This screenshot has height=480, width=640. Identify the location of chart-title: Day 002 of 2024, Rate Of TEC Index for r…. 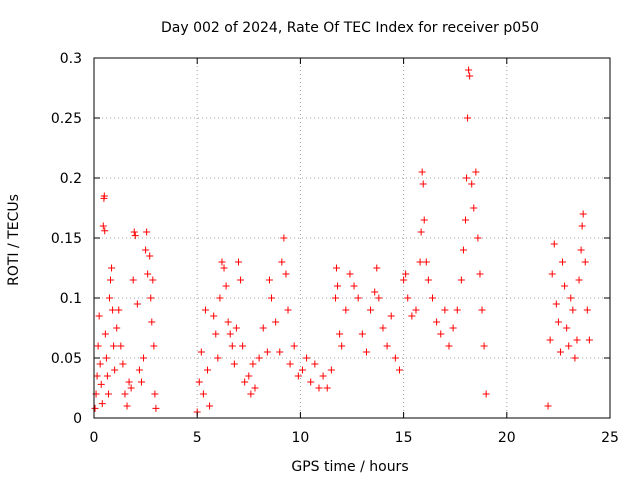
(350, 28).